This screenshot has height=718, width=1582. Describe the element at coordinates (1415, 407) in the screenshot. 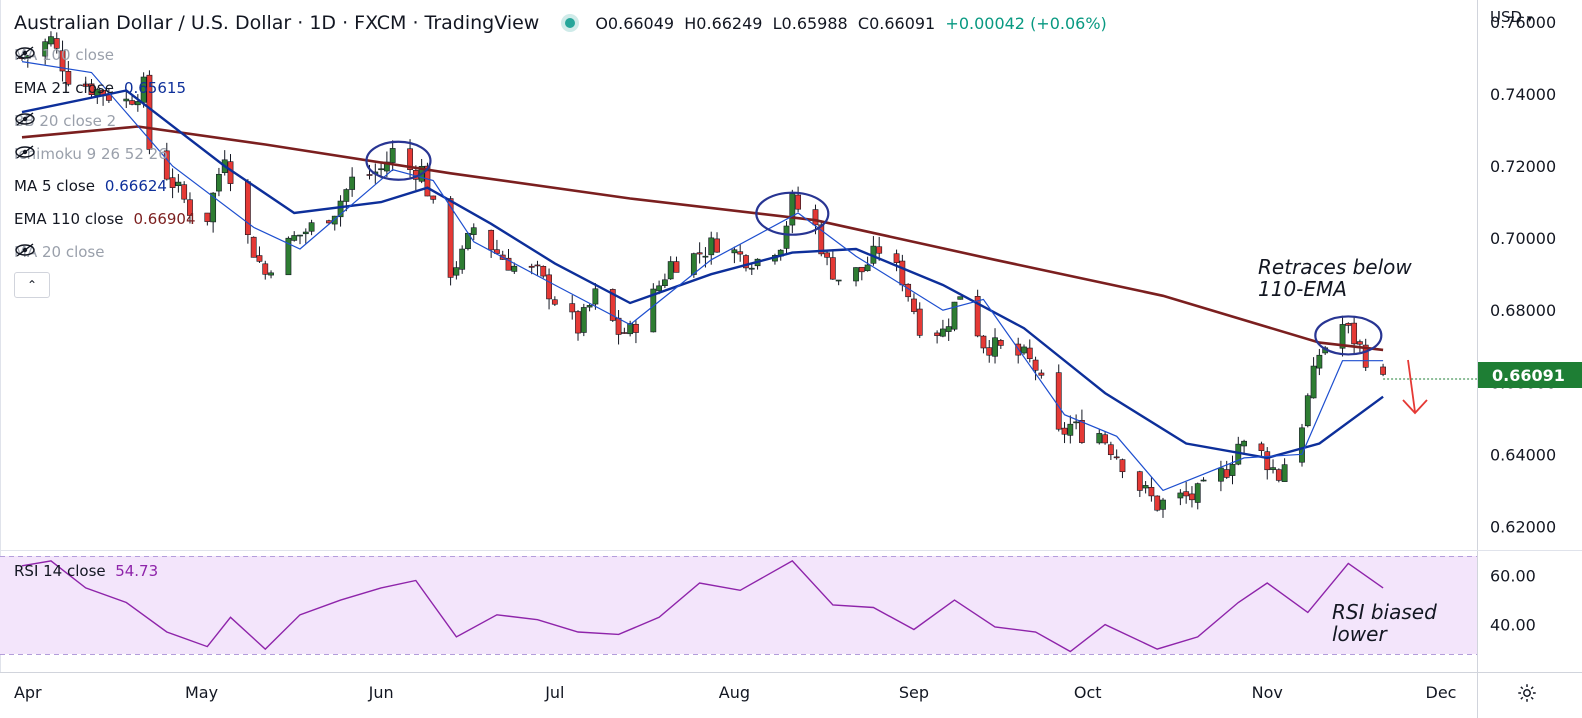

I see `down-arrow-head-icon` at that location.